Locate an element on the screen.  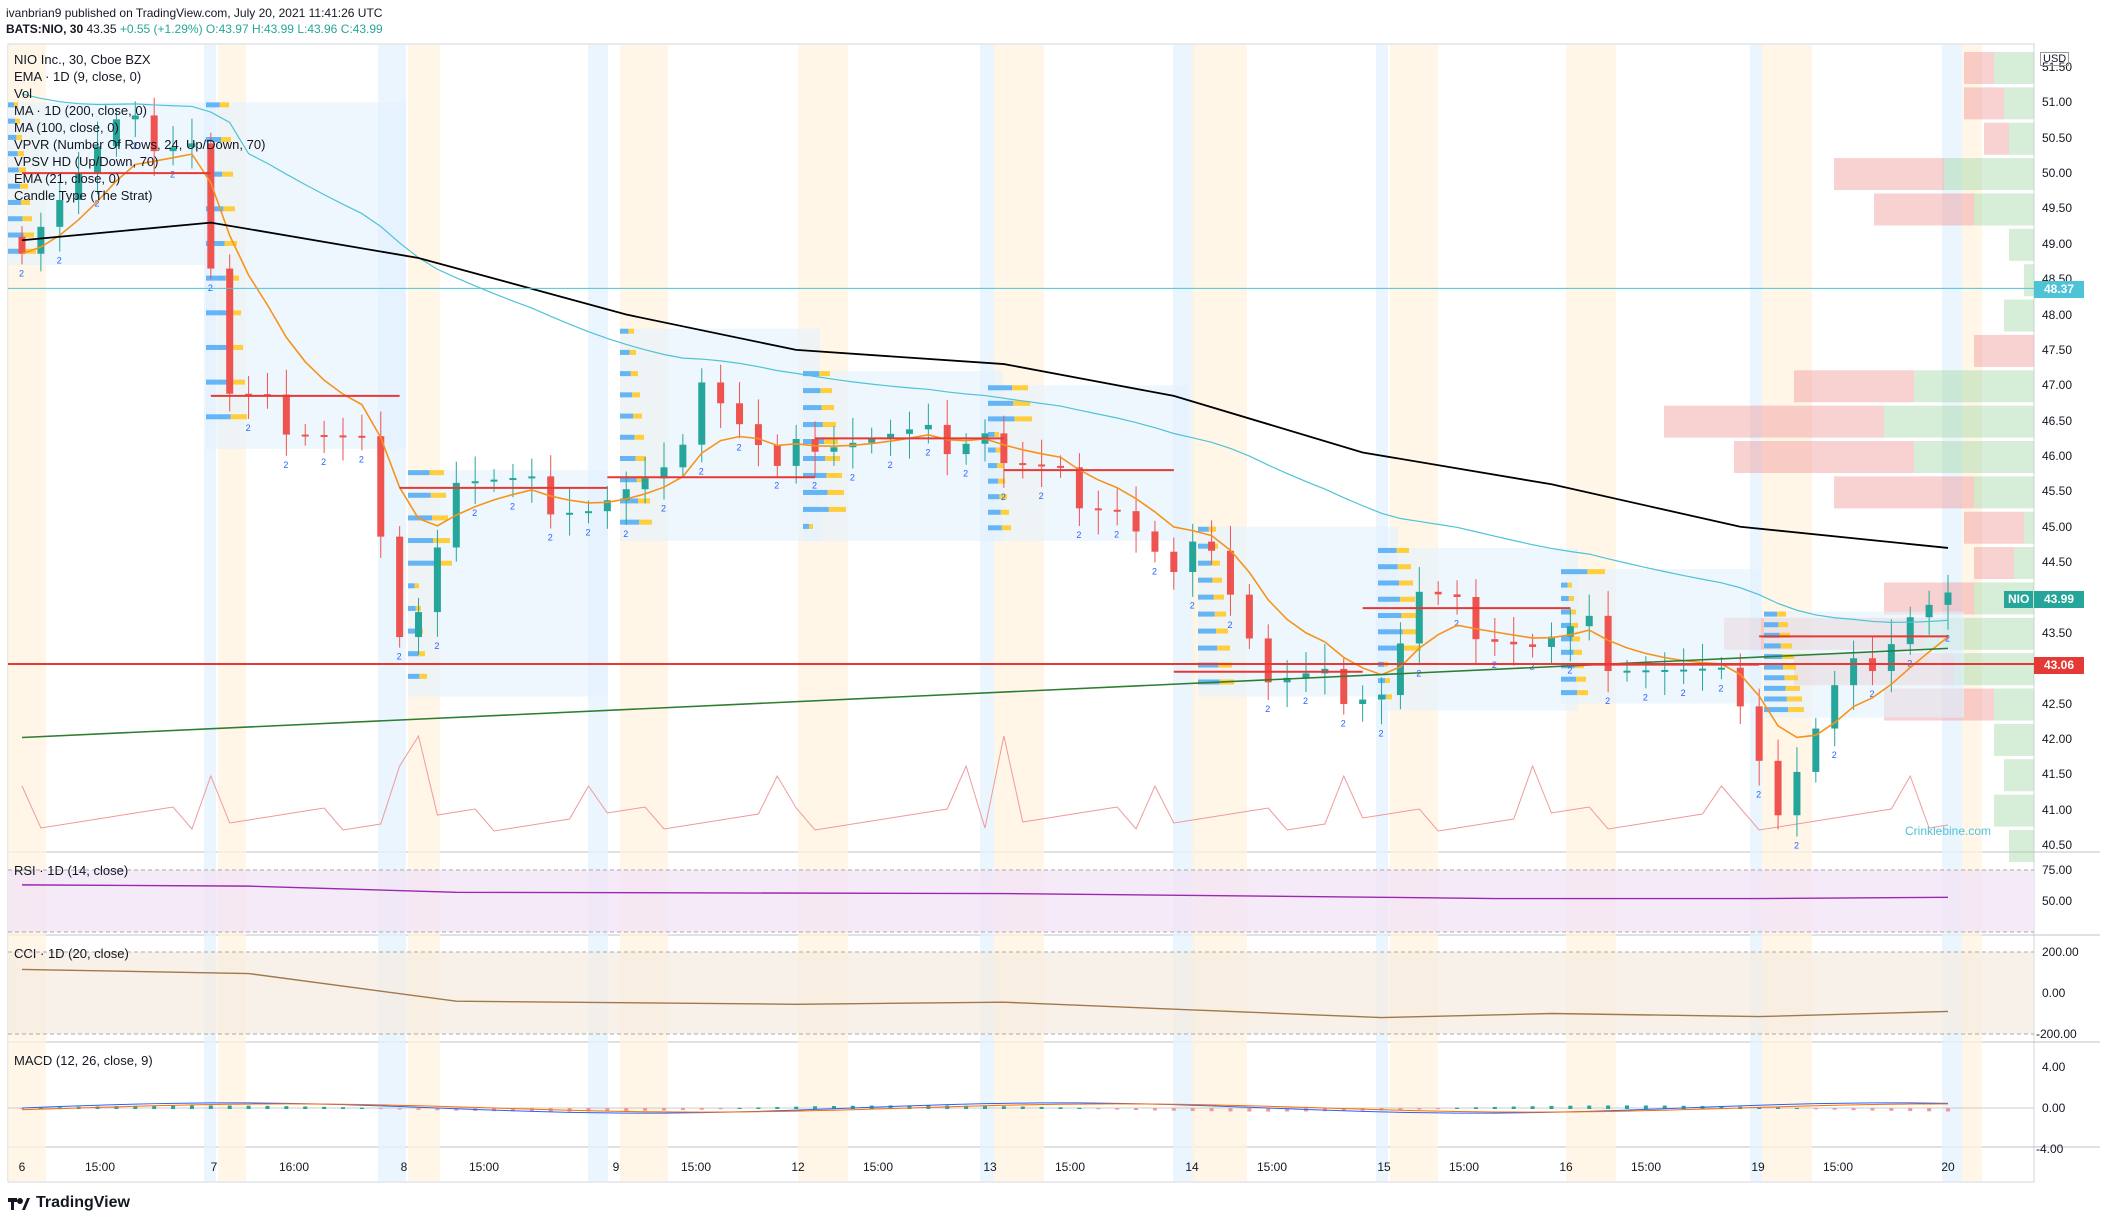
time-tick-label: 9 is located at coordinates (616, 1167).